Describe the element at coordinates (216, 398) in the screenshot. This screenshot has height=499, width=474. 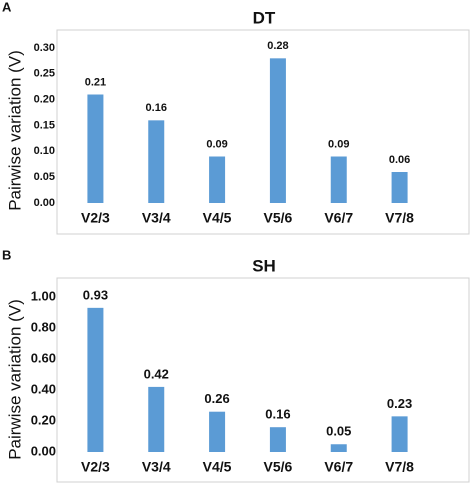
I see `data-label: 0.26` at that location.